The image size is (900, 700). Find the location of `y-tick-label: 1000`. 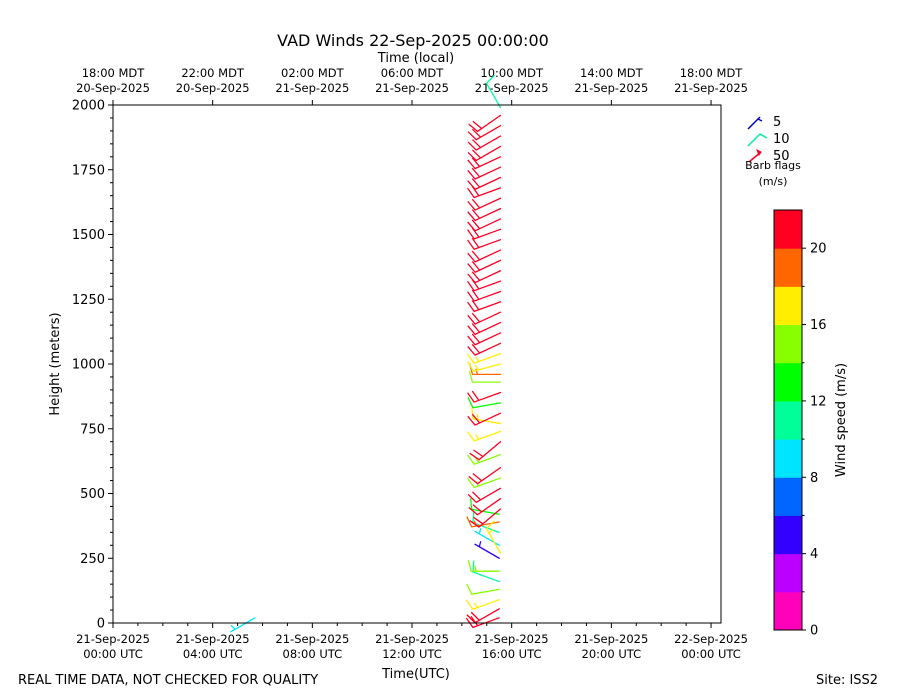

y-tick-label: 1000 is located at coordinates (88, 365).